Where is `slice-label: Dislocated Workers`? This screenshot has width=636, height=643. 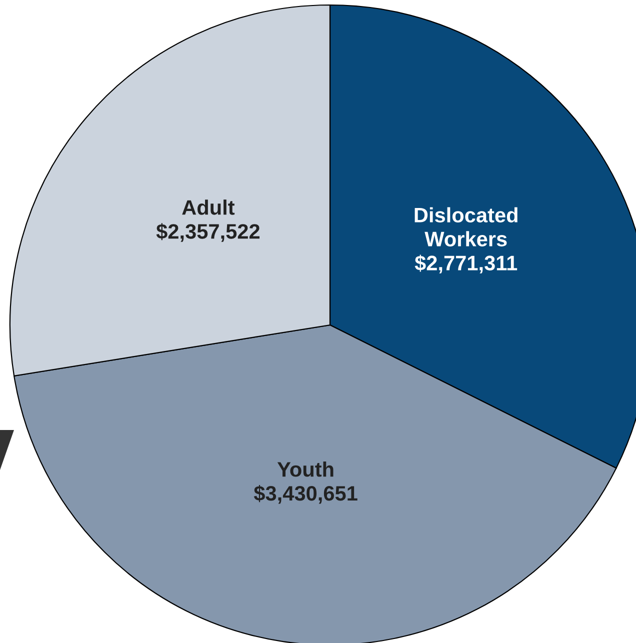 slice-label: Dislocated Workers is located at coordinates (466, 226).